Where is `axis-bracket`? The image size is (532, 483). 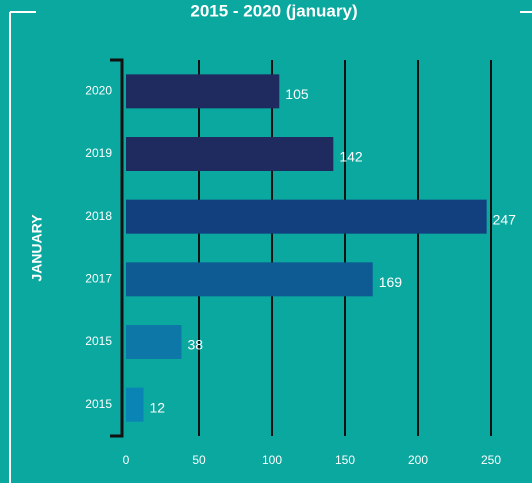
axis-bracket is located at coordinates (117, 248).